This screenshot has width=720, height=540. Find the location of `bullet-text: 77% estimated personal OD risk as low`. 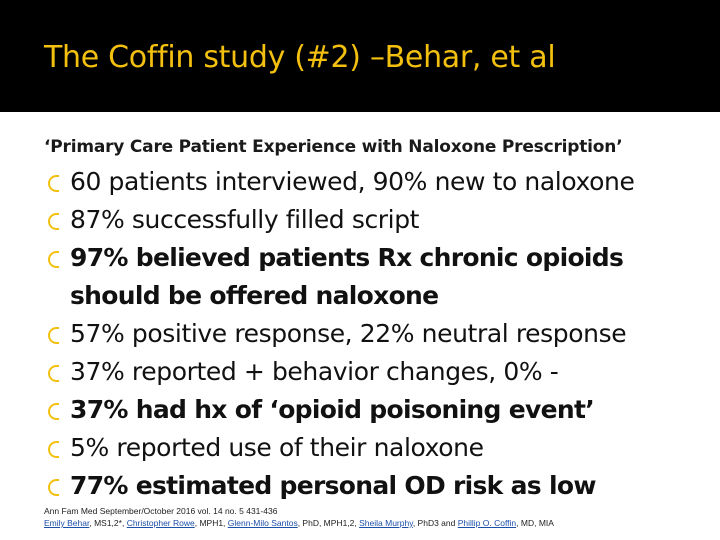

bullet-text: 77% estimated personal OD risk as low is located at coordinates (333, 485).